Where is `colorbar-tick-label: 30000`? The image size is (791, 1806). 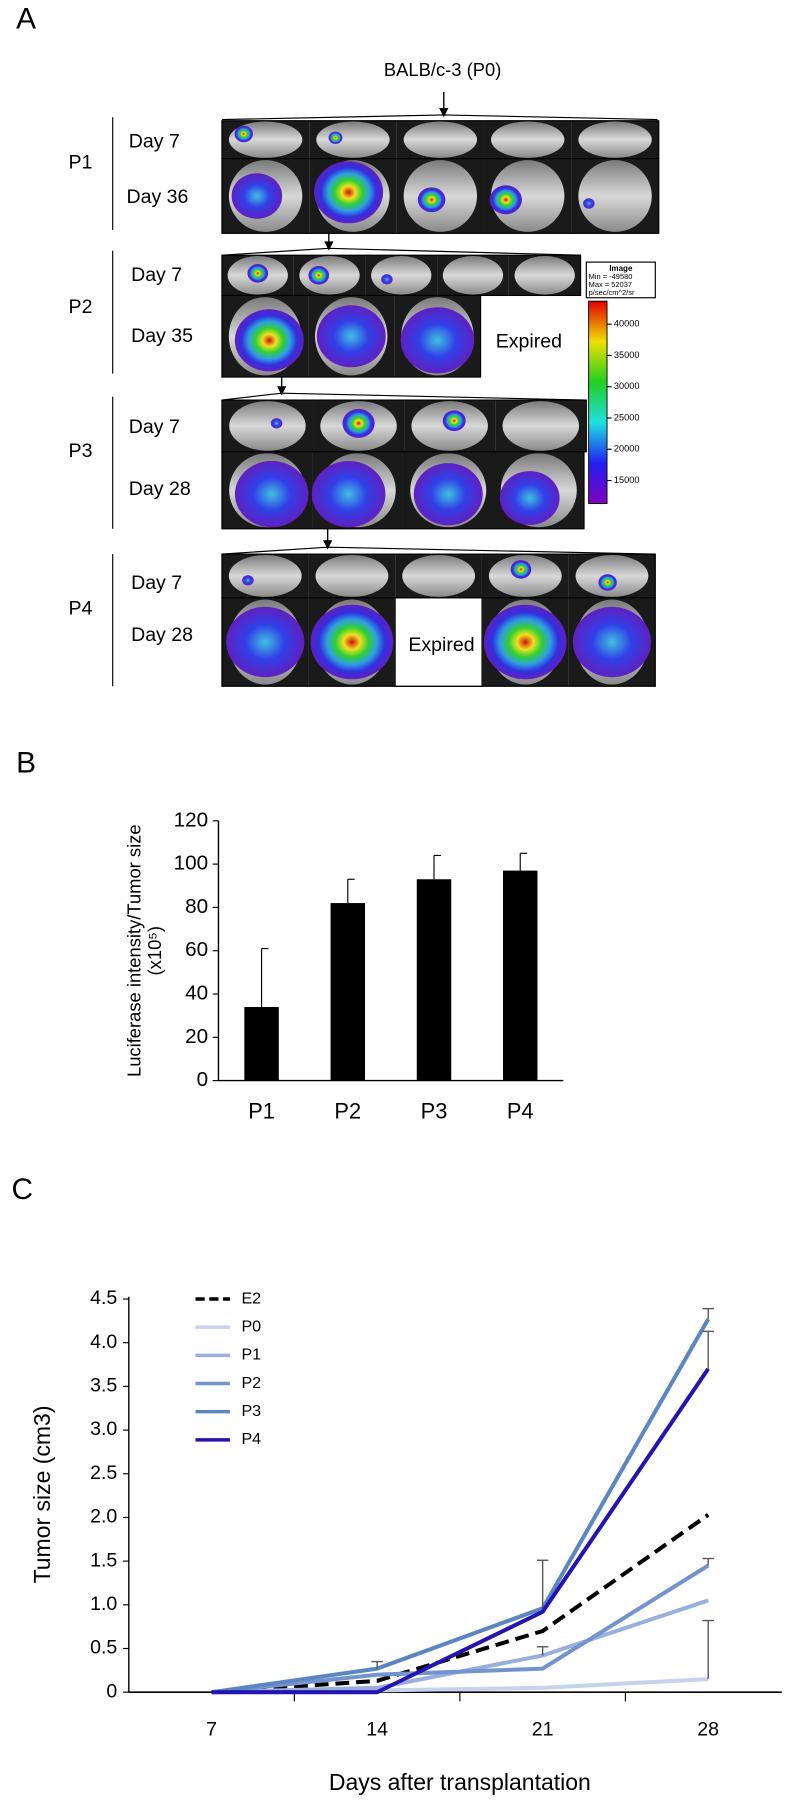 colorbar-tick-label: 30000 is located at coordinates (627, 386).